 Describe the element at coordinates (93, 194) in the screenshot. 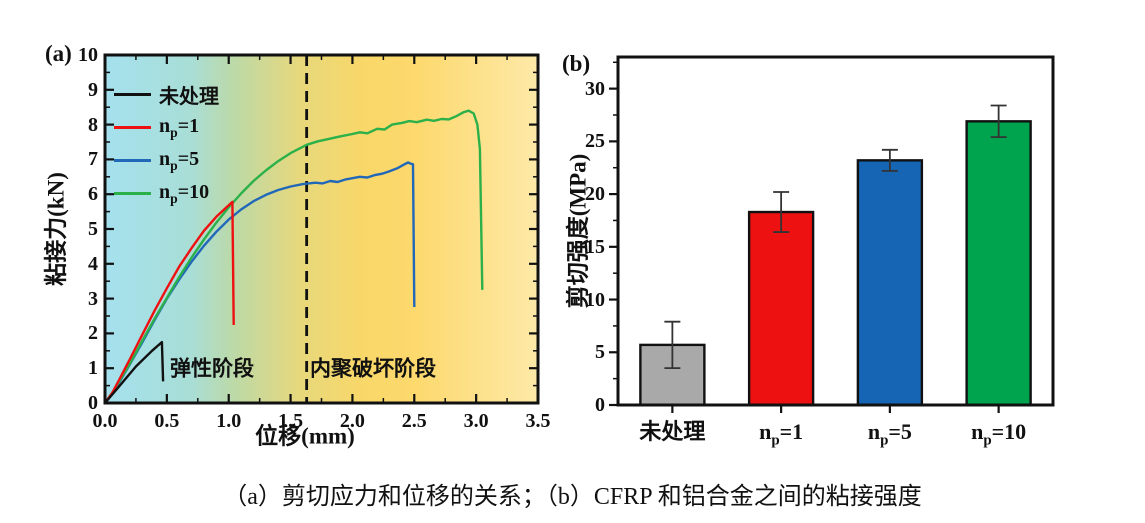

I see `panel-a-y-tick-label: 6` at that location.